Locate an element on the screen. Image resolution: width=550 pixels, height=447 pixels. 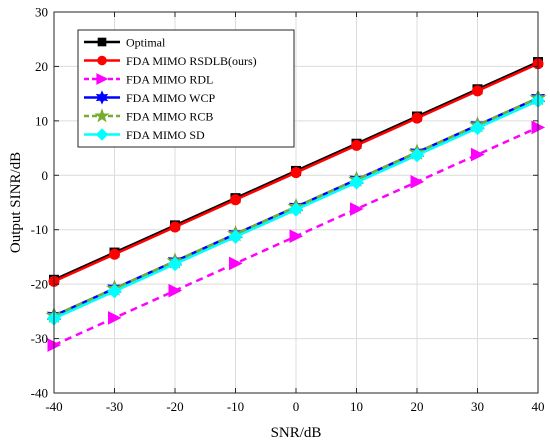
y-tick-label: 10 is located at coordinates (41, 120).